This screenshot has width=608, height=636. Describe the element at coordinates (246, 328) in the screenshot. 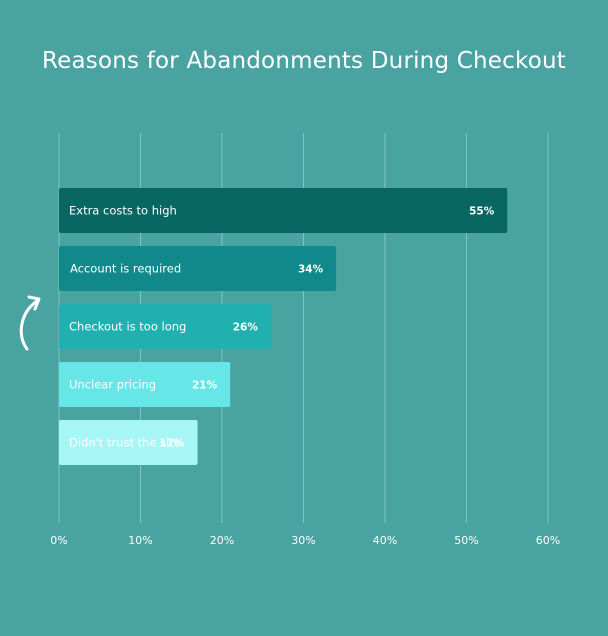

I see `bar-value-label: 26%` at that location.